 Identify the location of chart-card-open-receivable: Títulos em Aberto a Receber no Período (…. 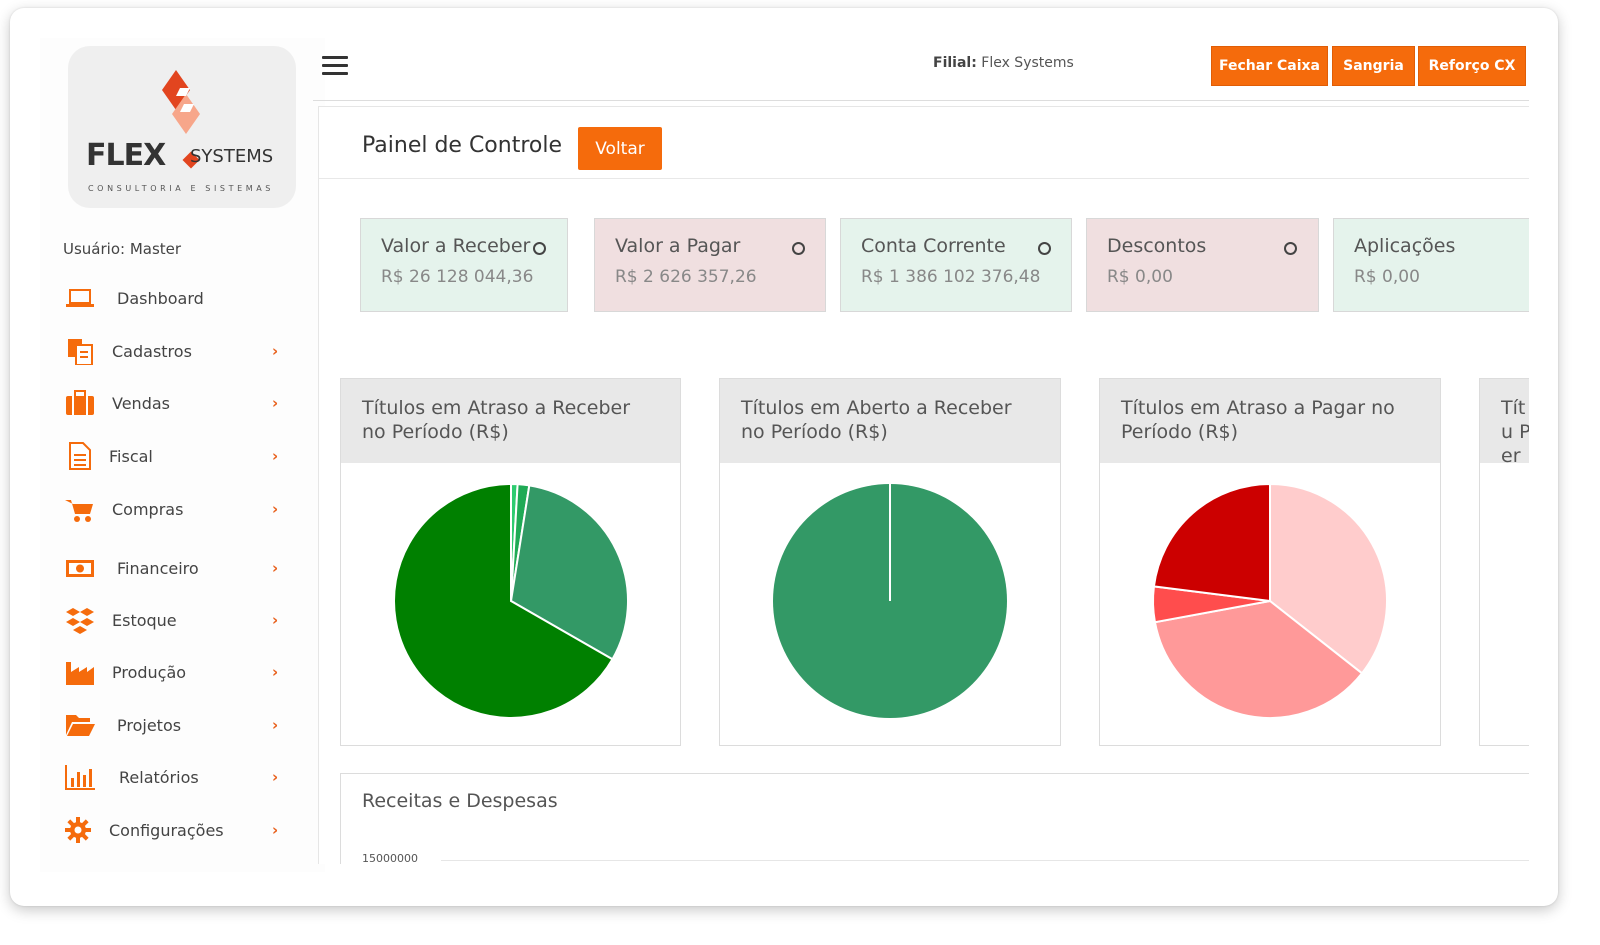
(890, 562).